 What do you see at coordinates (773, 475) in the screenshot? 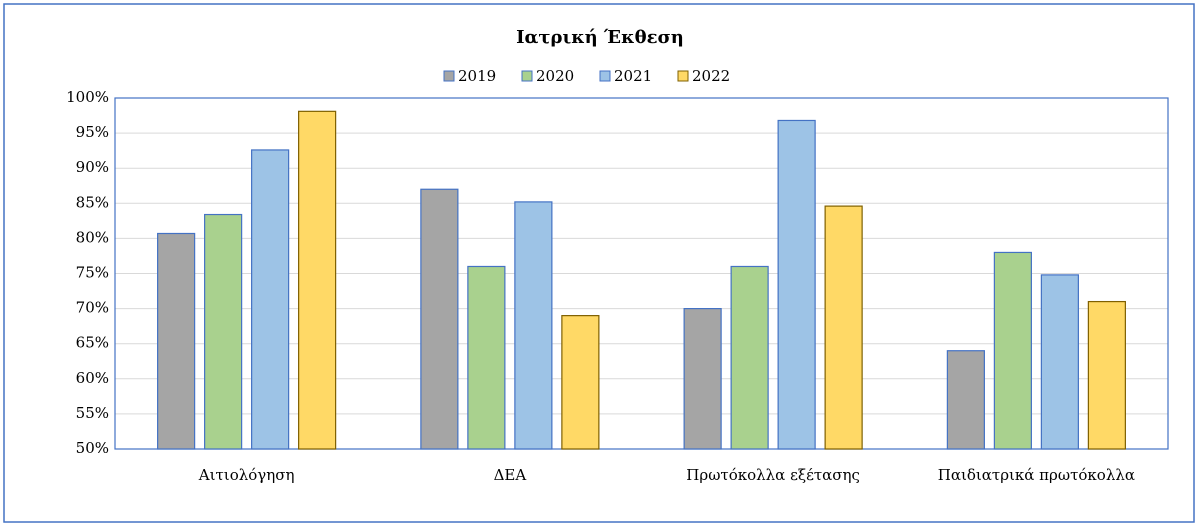
I see `x-tick-label: Πρωτόκολλα εξέτασης` at bounding box center [773, 475].